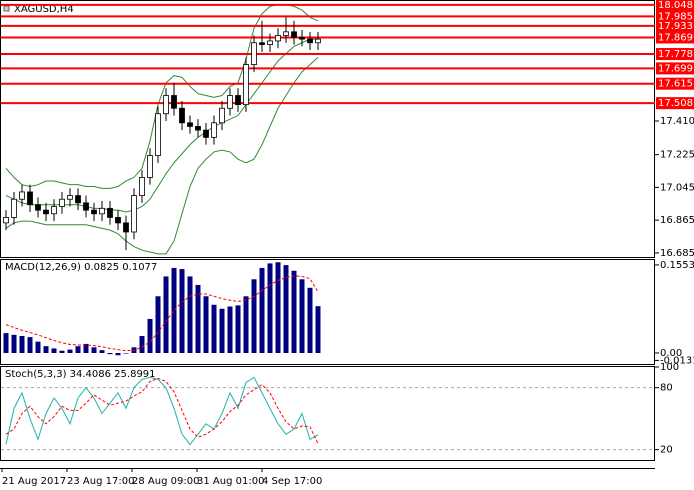  I want to click on level-label: 17.778, so click(675, 54).